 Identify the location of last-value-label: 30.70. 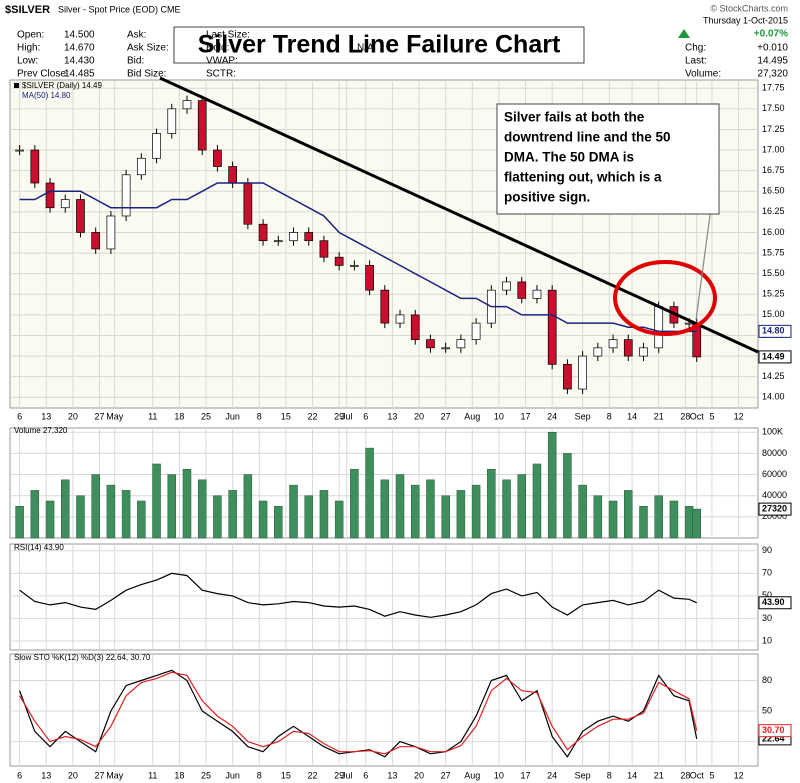
(773, 730).